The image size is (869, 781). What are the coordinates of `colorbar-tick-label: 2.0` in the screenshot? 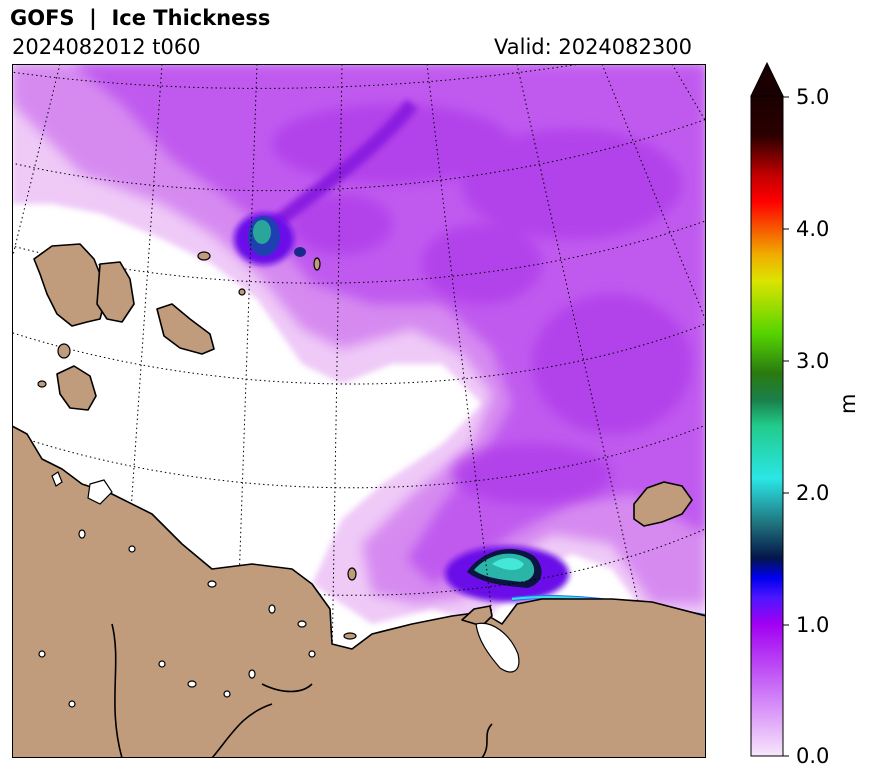 It's located at (813, 493).